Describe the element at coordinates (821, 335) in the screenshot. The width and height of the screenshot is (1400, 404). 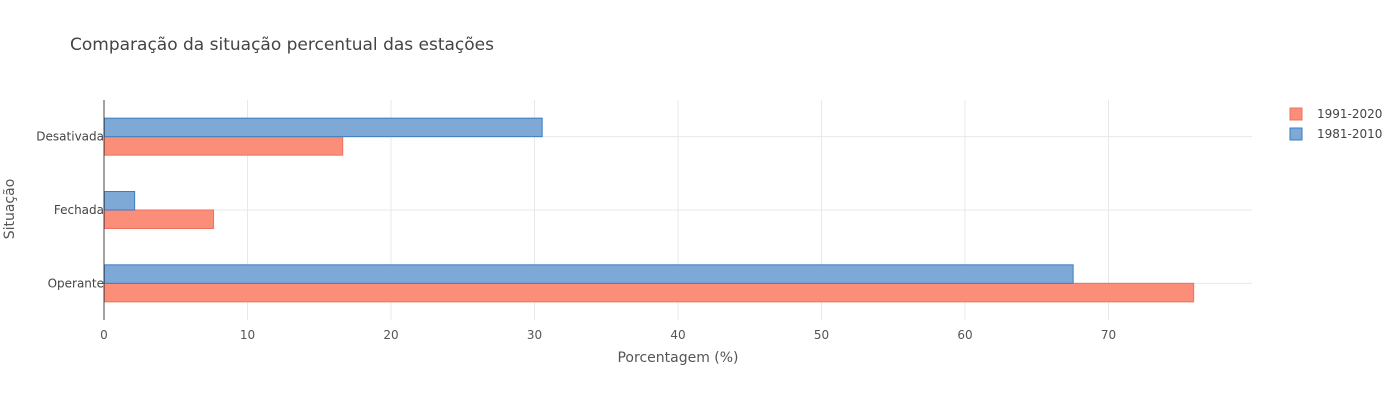
I see `x-tick-label: 50` at that location.